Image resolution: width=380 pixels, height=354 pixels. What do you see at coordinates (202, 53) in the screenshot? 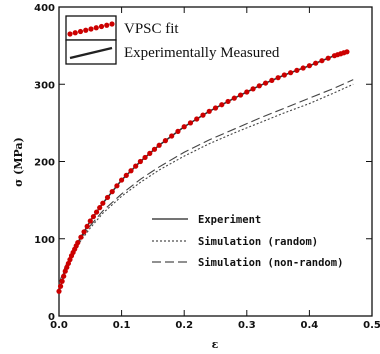
I see `legend-label-measured: Experimentally Measured` at bounding box center [202, 53].